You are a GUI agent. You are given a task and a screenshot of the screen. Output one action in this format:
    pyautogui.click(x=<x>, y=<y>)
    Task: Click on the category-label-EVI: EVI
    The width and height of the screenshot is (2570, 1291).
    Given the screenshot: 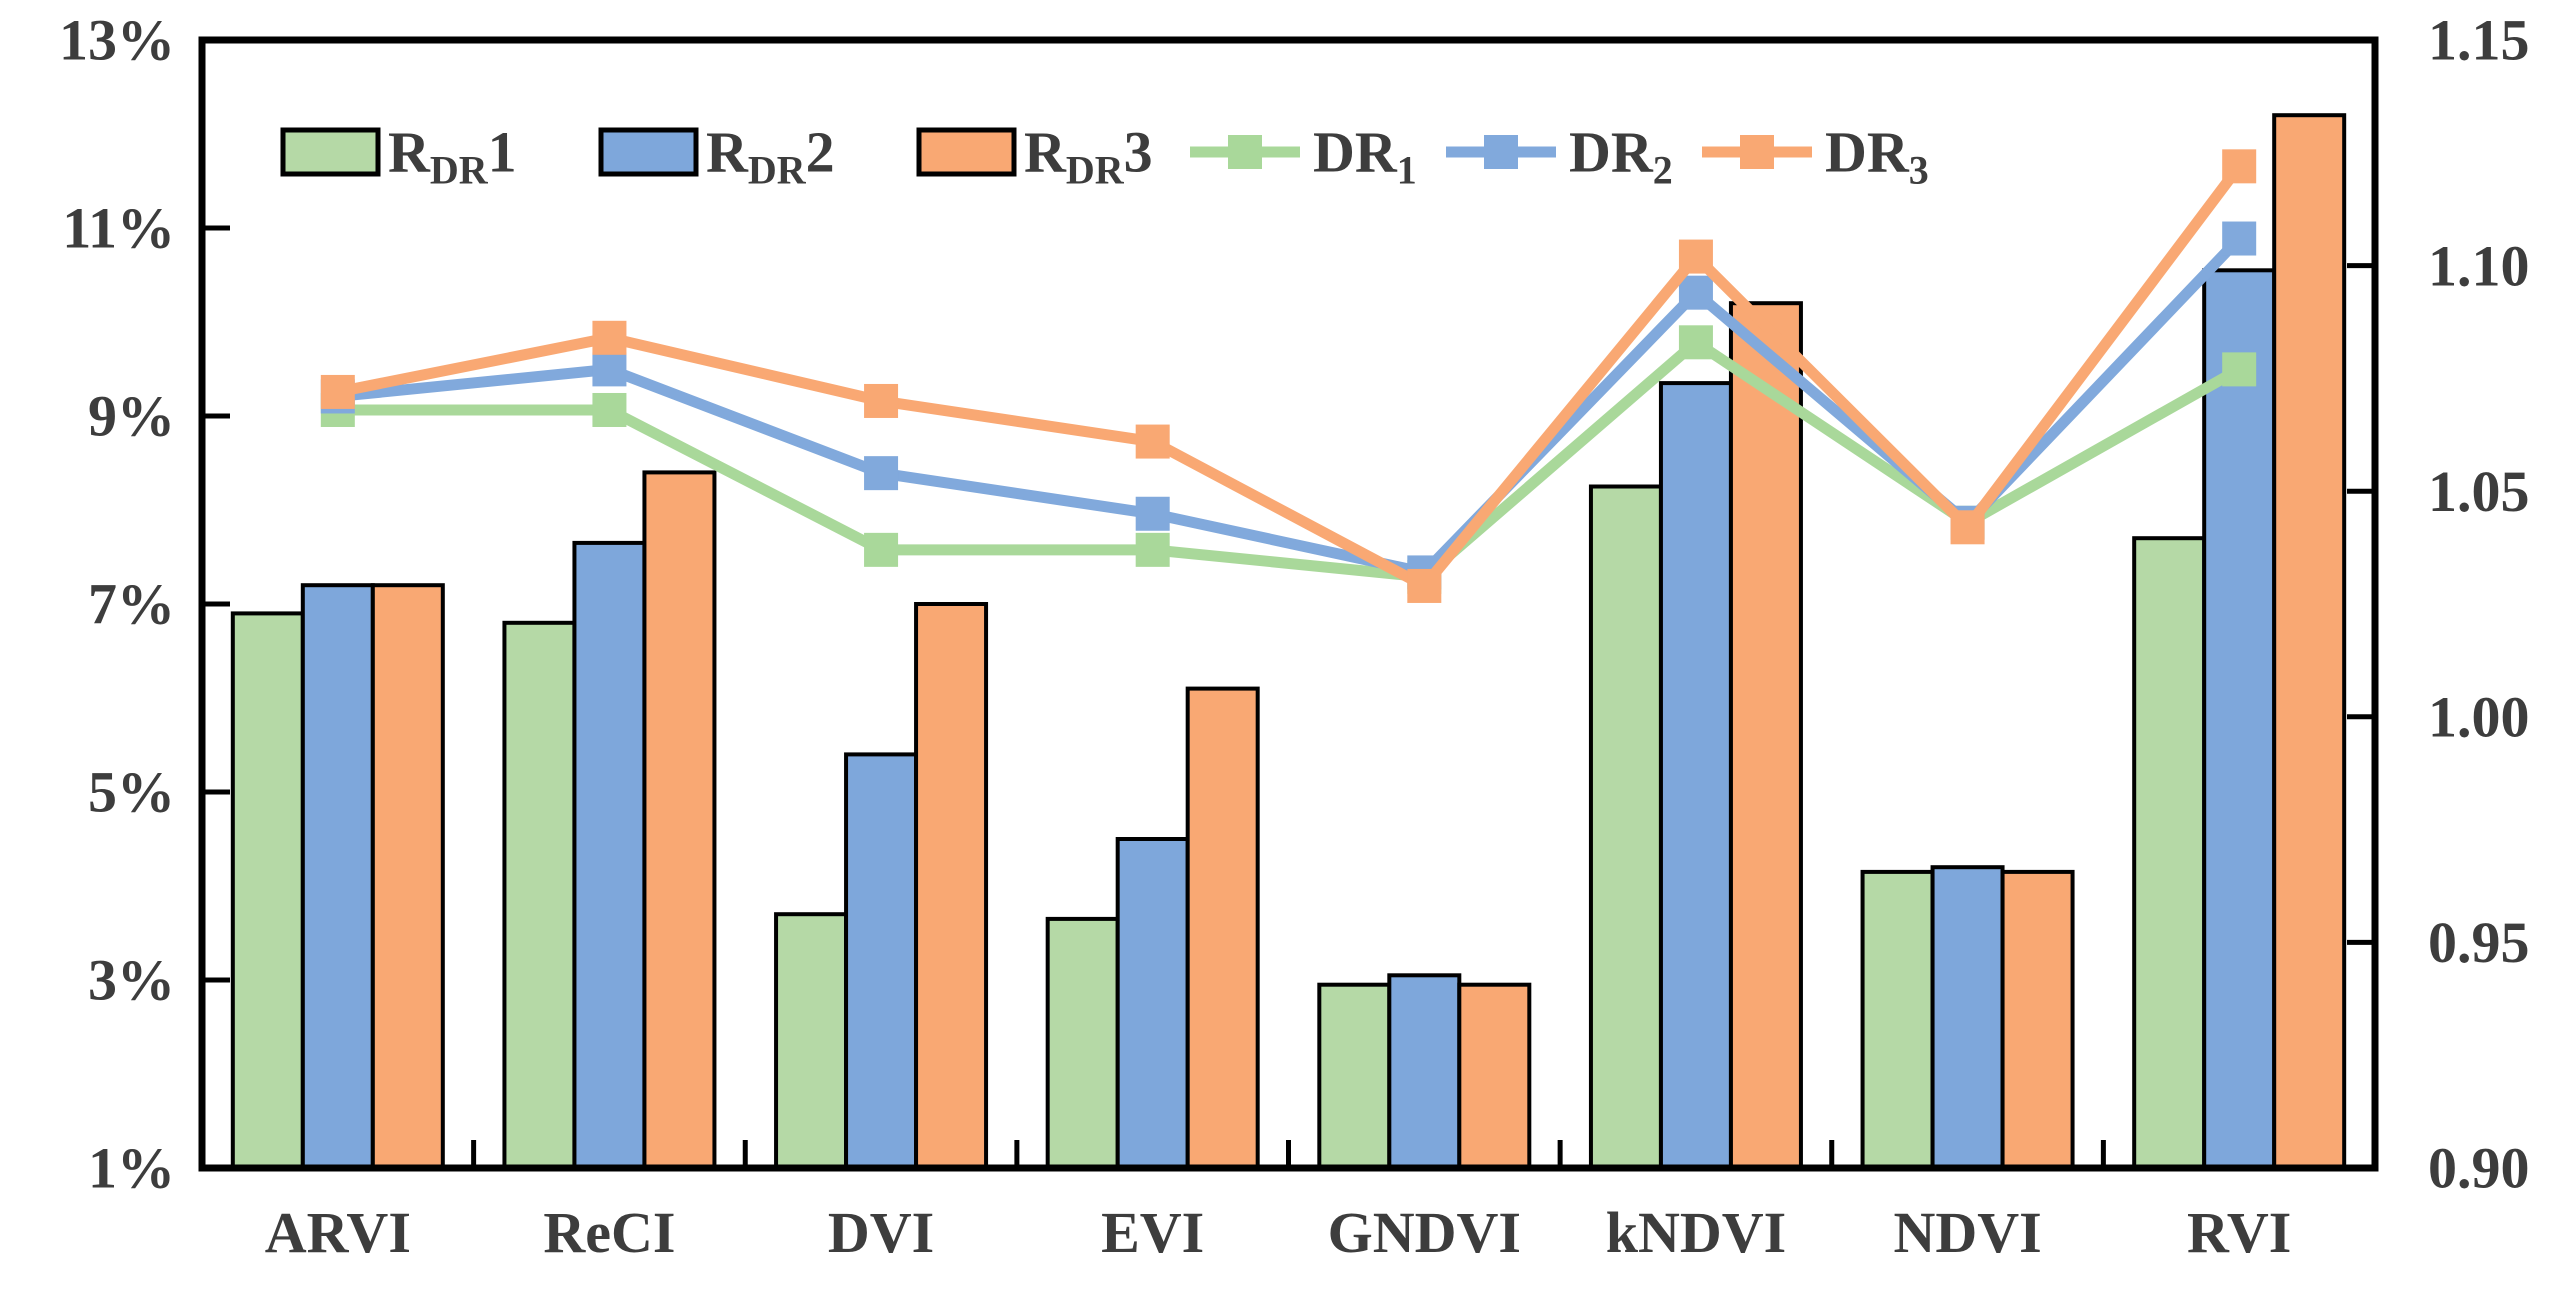 What is the action you would take?
    pyautogui.click(x=1152, y=1232)
    